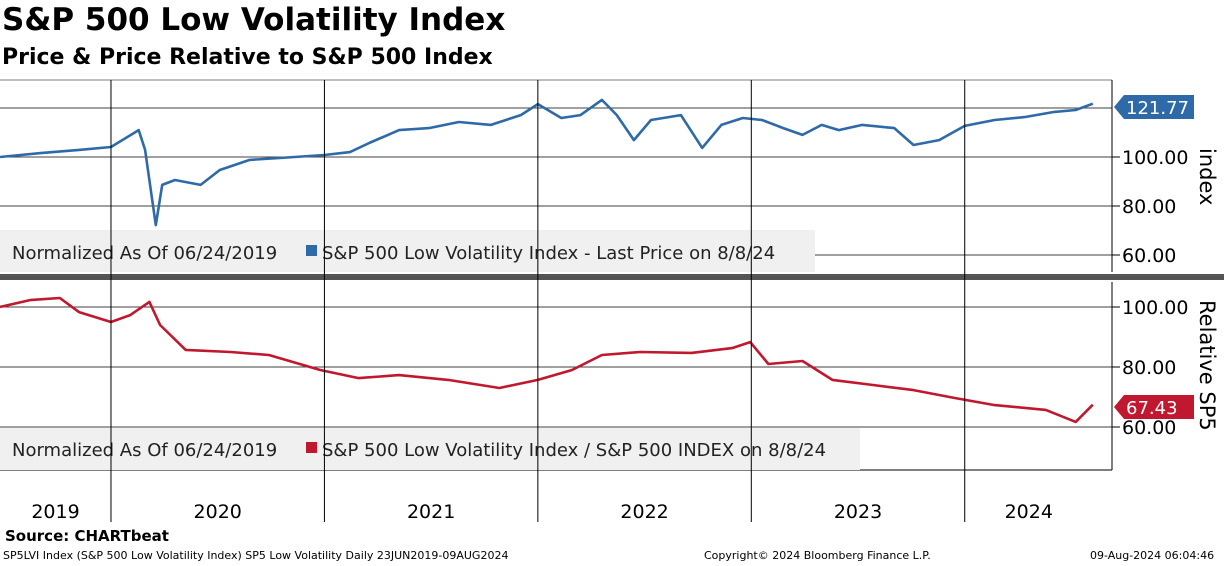  I want to click on x-tick-label: 2020, so click(218, 512).